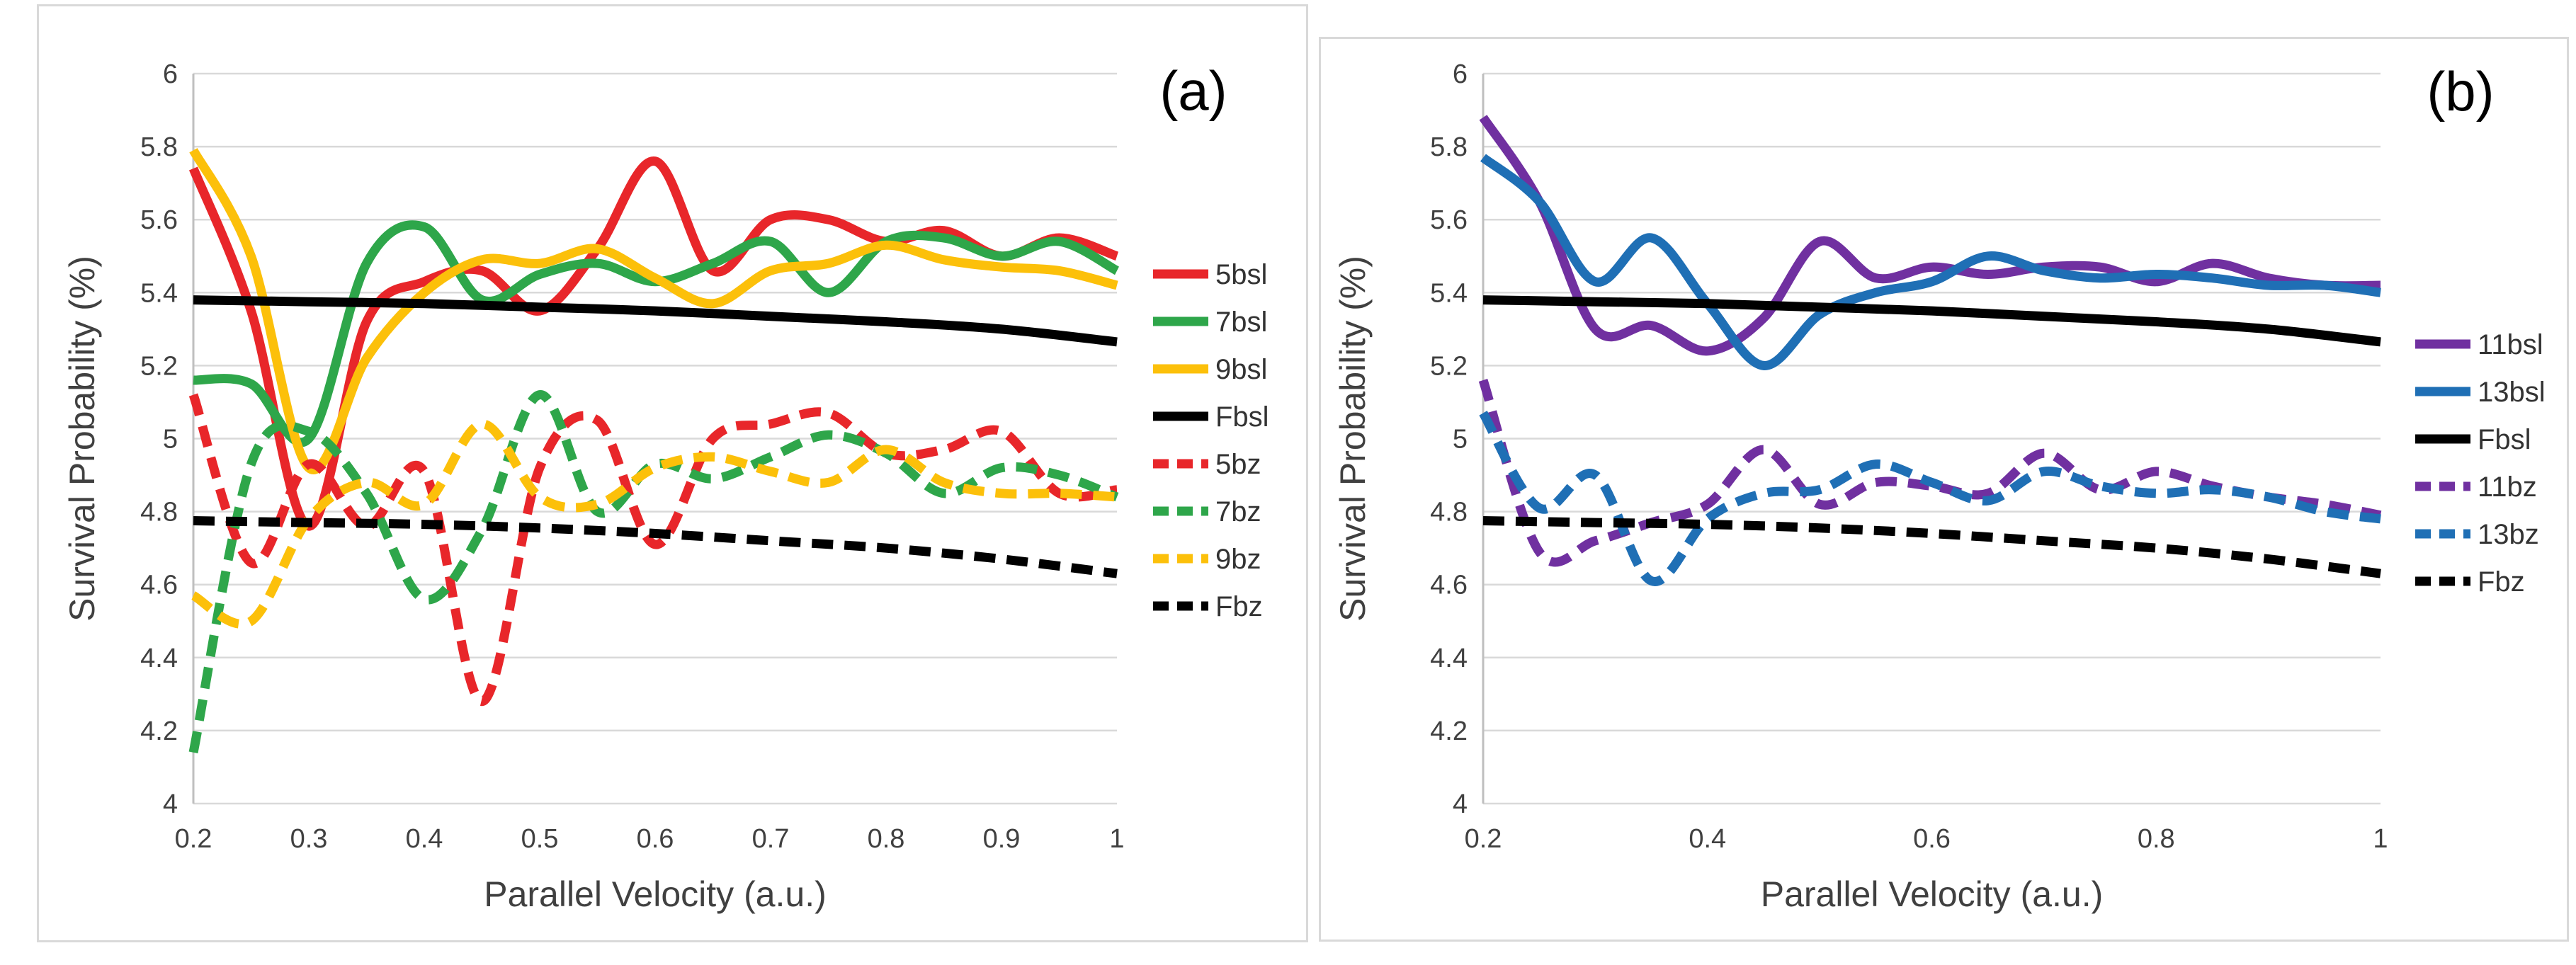  Describe the element at coordinates (540, 839) in the screenshot. I see `x-tick-label: 0.5` at that location.